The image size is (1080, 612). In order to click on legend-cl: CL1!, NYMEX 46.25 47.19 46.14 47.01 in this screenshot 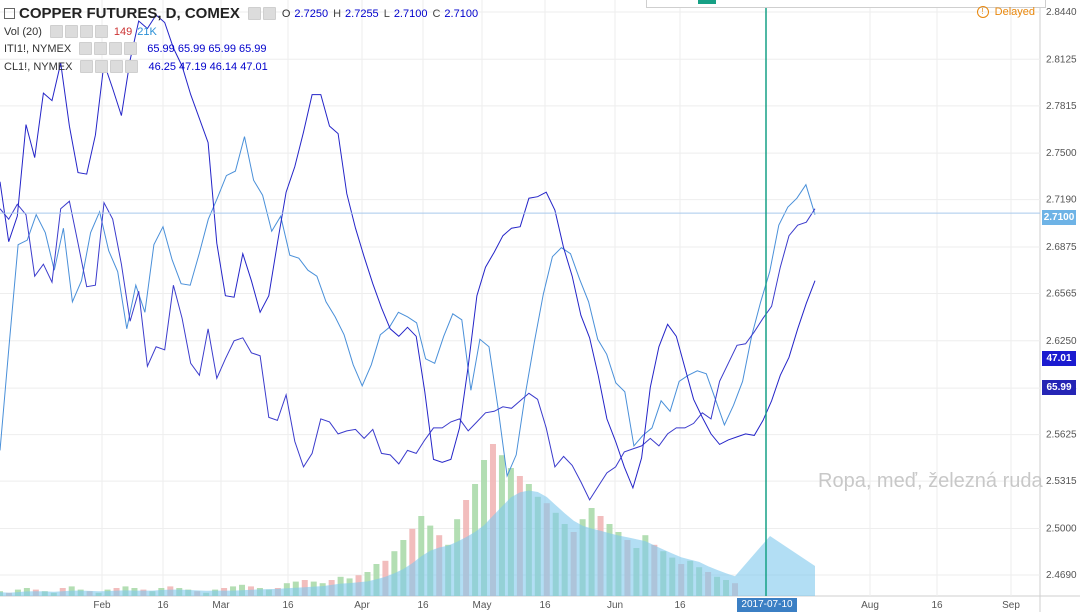, I will do `click(136, 66)`.